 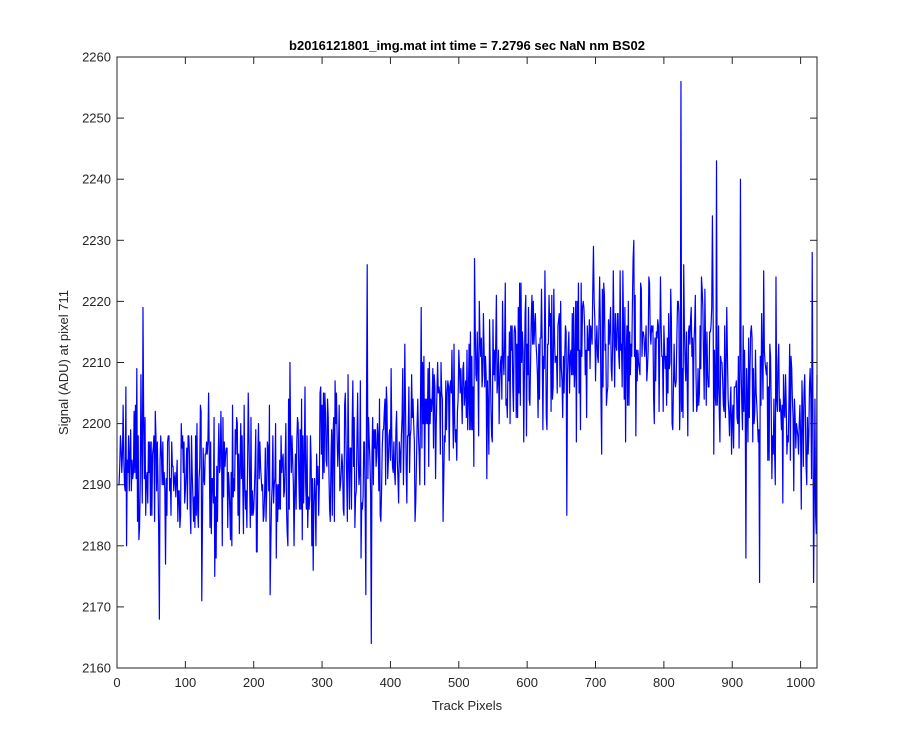 I want to click on y-tick-label: 2250, so click(x=96, y=118).